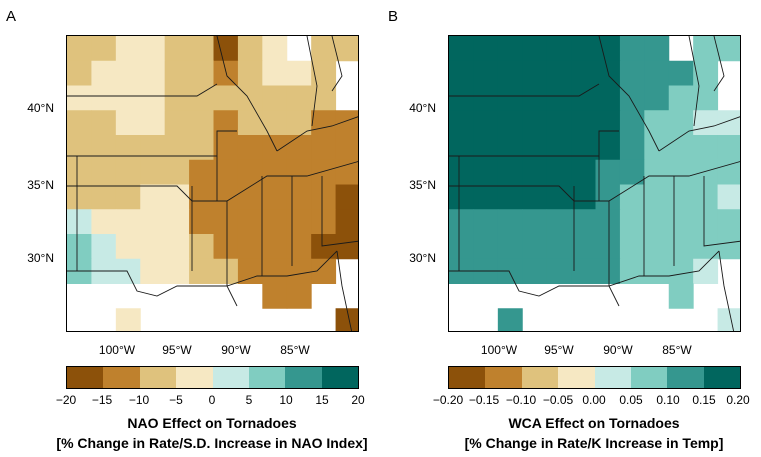 The image size is (761, 457). Describe the element at coordinates (393, 16) in the screenshot. I see `panel-b-letter: B` at that location.